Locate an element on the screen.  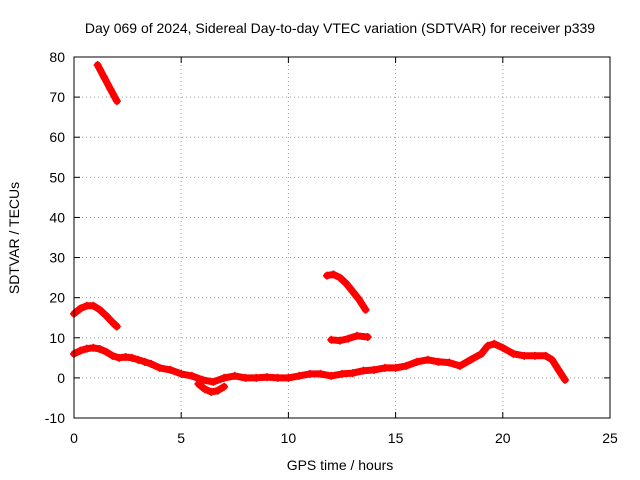
x-tick-label: 0 is located at coordinates (74, 438).